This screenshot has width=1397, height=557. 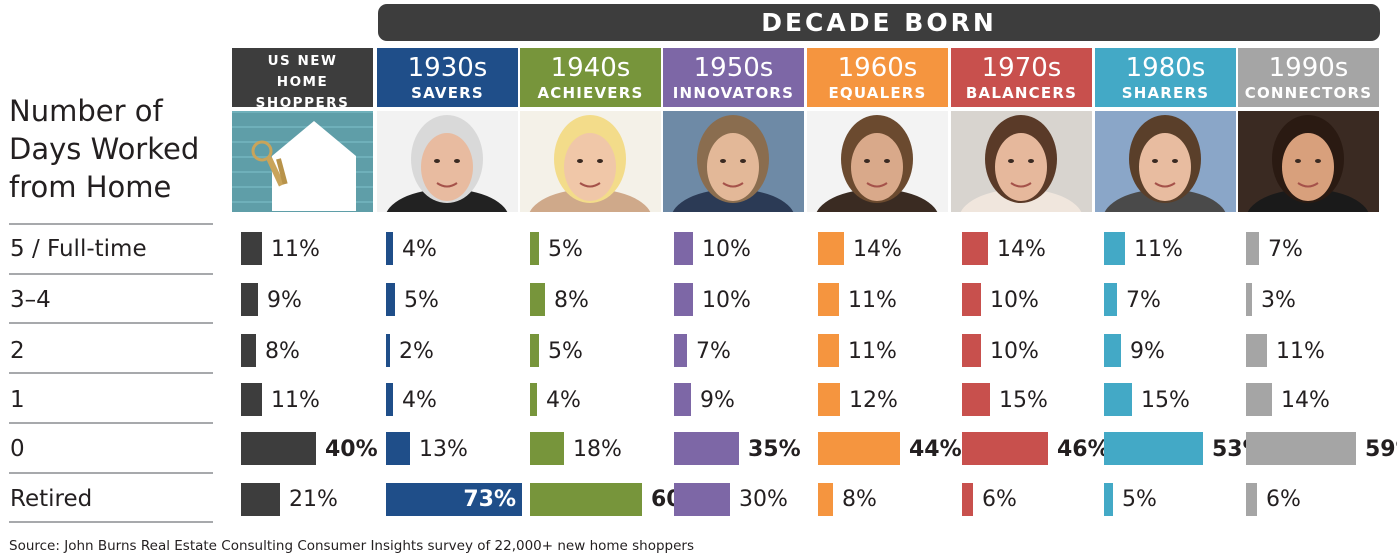 I want to click on warren-buffett-photo, so click(x=447, y=161).